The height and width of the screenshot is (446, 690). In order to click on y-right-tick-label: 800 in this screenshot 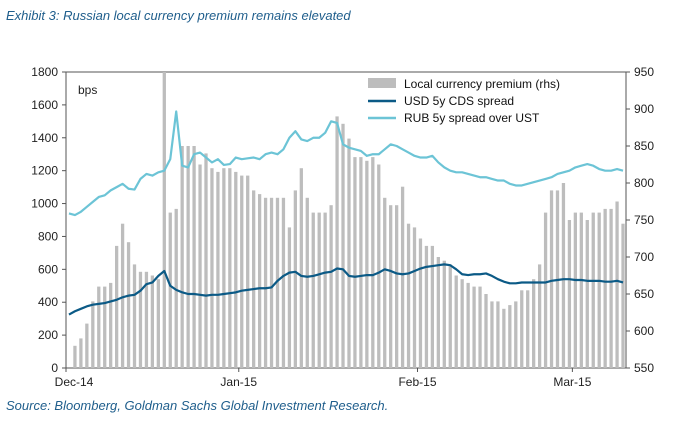, I will do `click(644, 183)`.